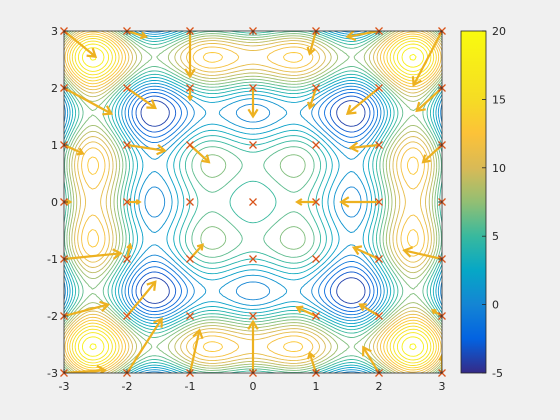  I want to click on x-tick-label: 0, so click(253, 386).